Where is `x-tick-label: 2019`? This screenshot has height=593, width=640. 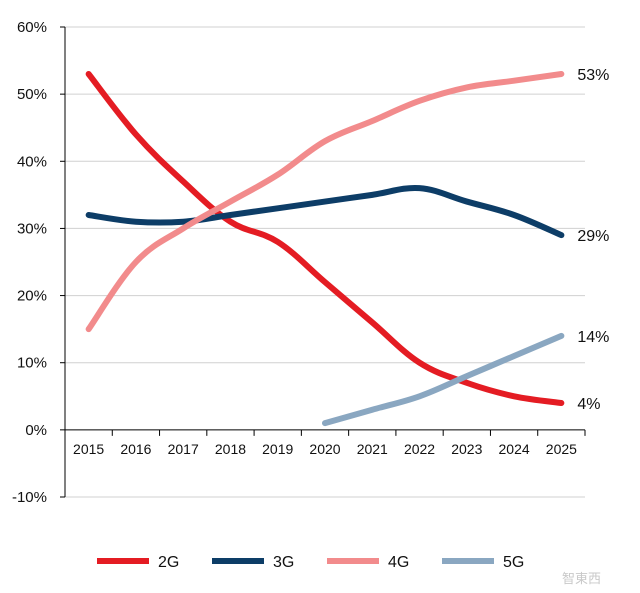
x-tick-label: 2019 is located at coordinates (277, 449).